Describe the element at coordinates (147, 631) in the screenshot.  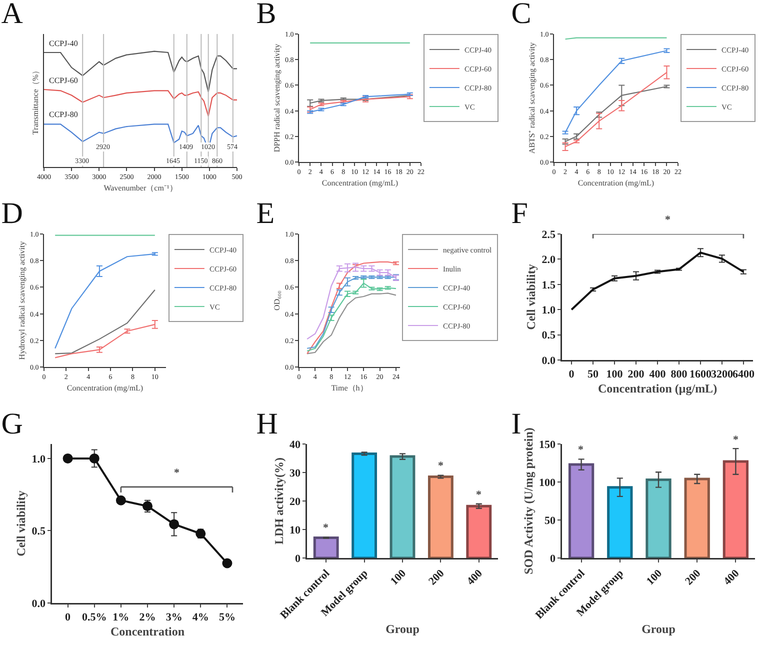
I see `x-axis-title: Concentration` at that location.